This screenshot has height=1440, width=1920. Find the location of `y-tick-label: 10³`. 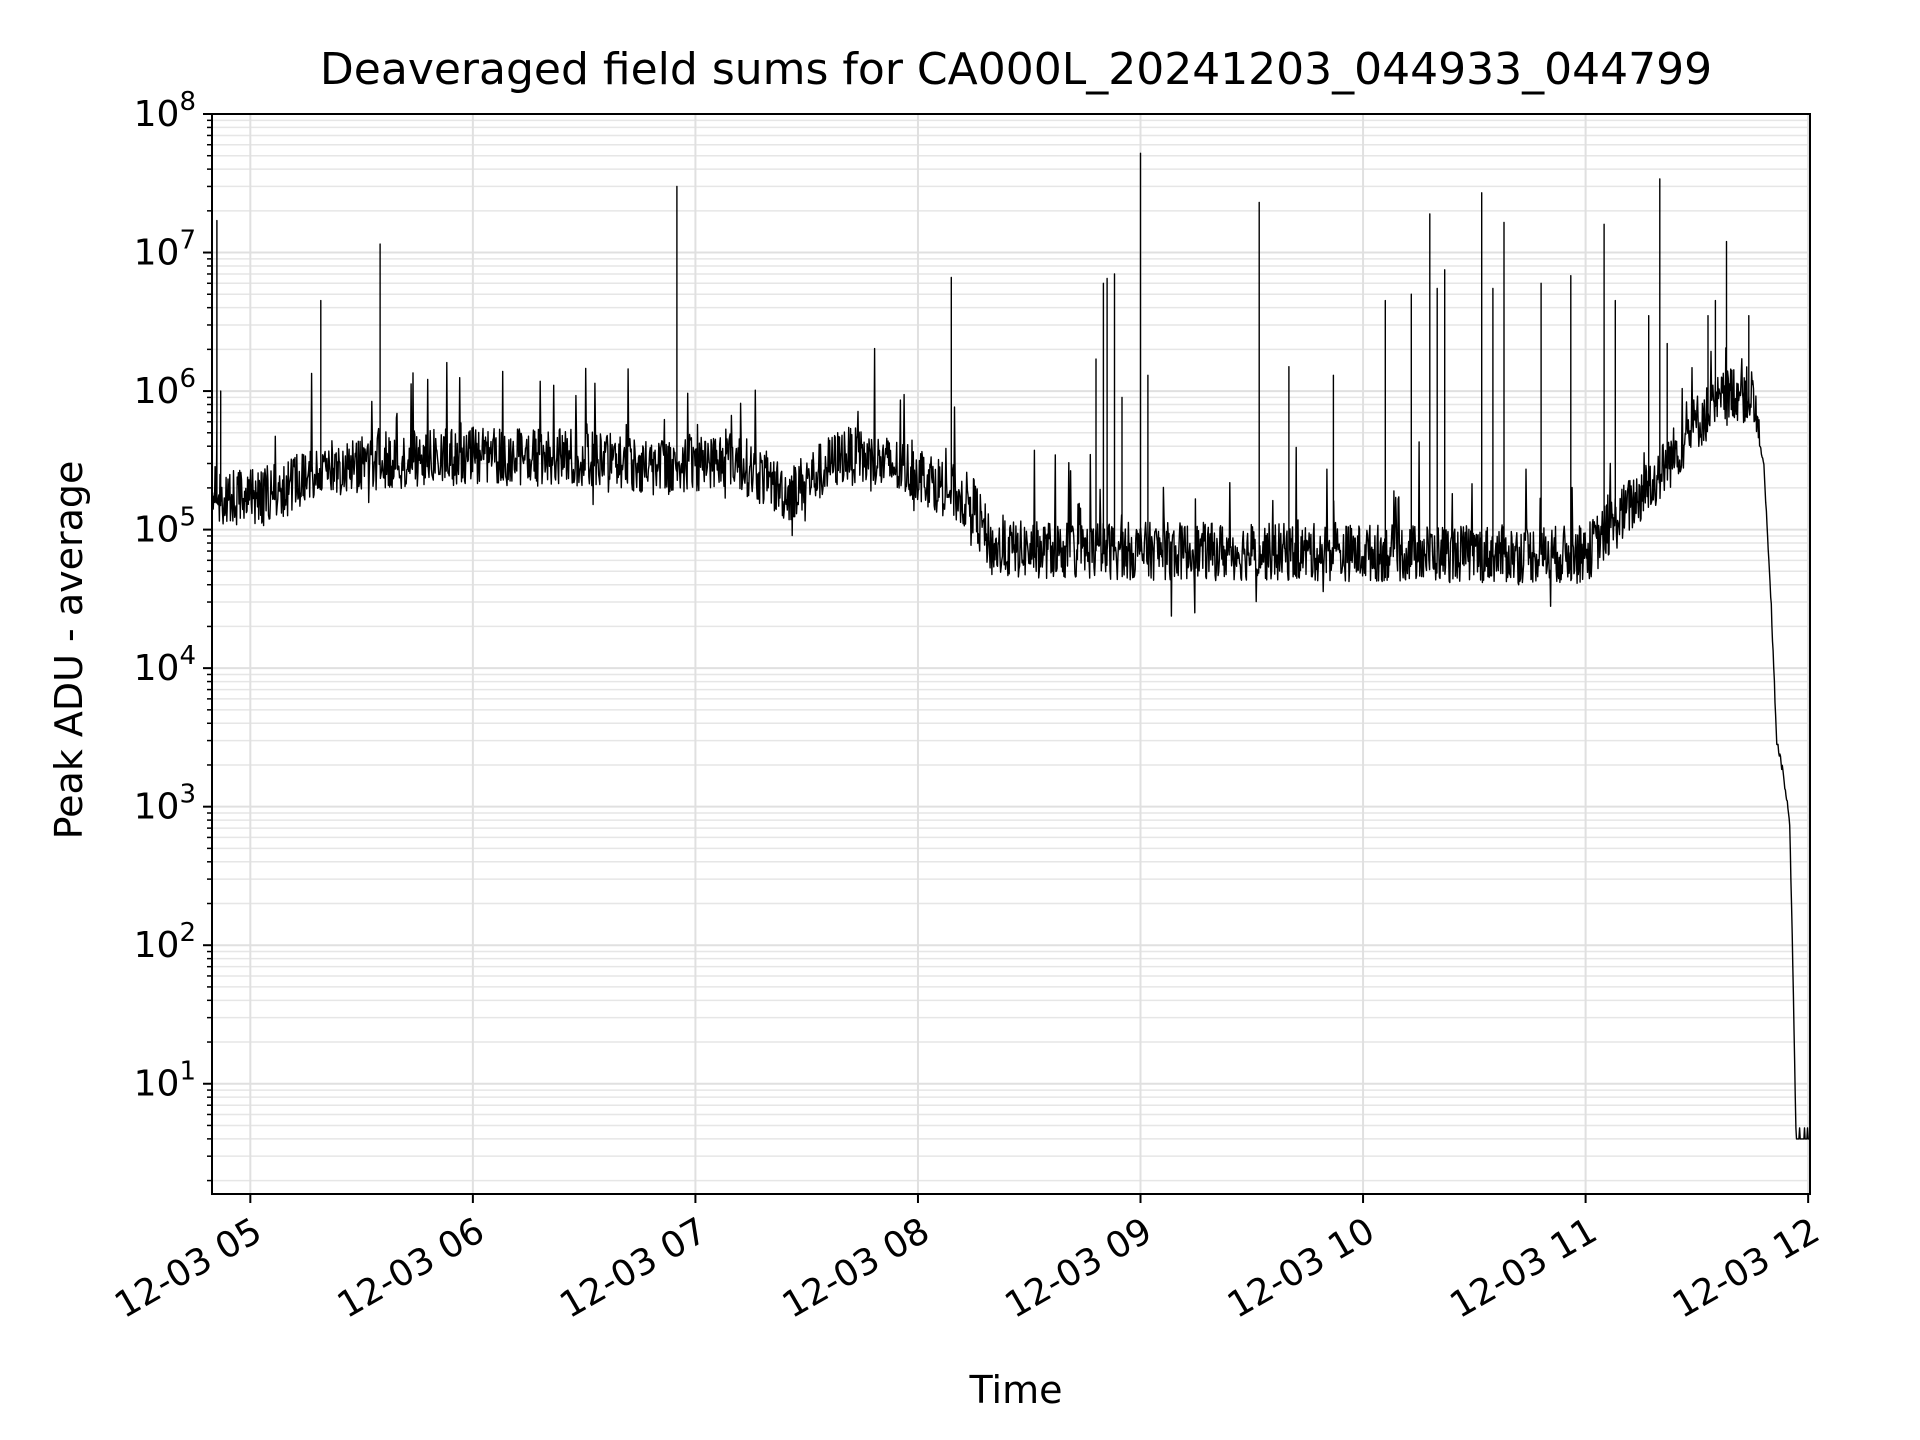

y-tick-label: 10³ is located at coordinates (165, 804).